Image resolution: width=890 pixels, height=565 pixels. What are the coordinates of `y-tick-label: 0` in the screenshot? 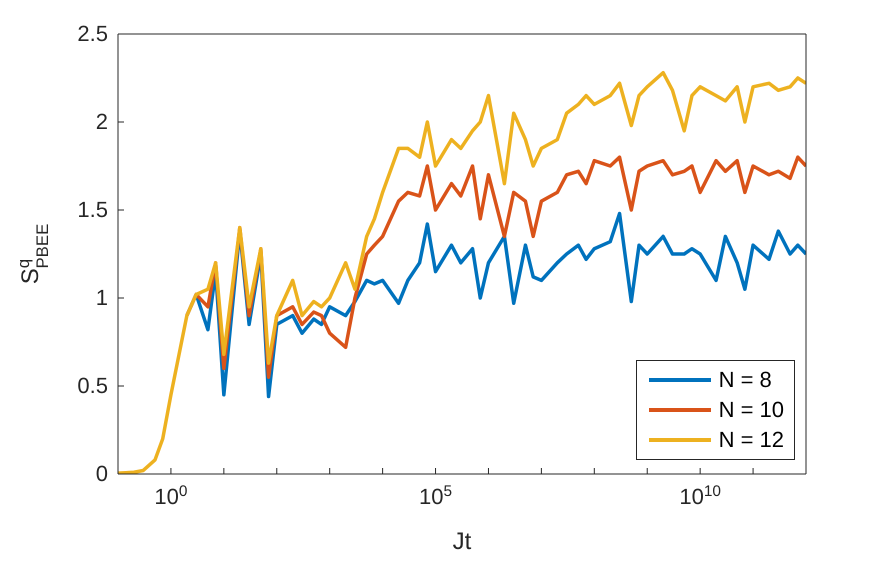 It's located at (102, 473).